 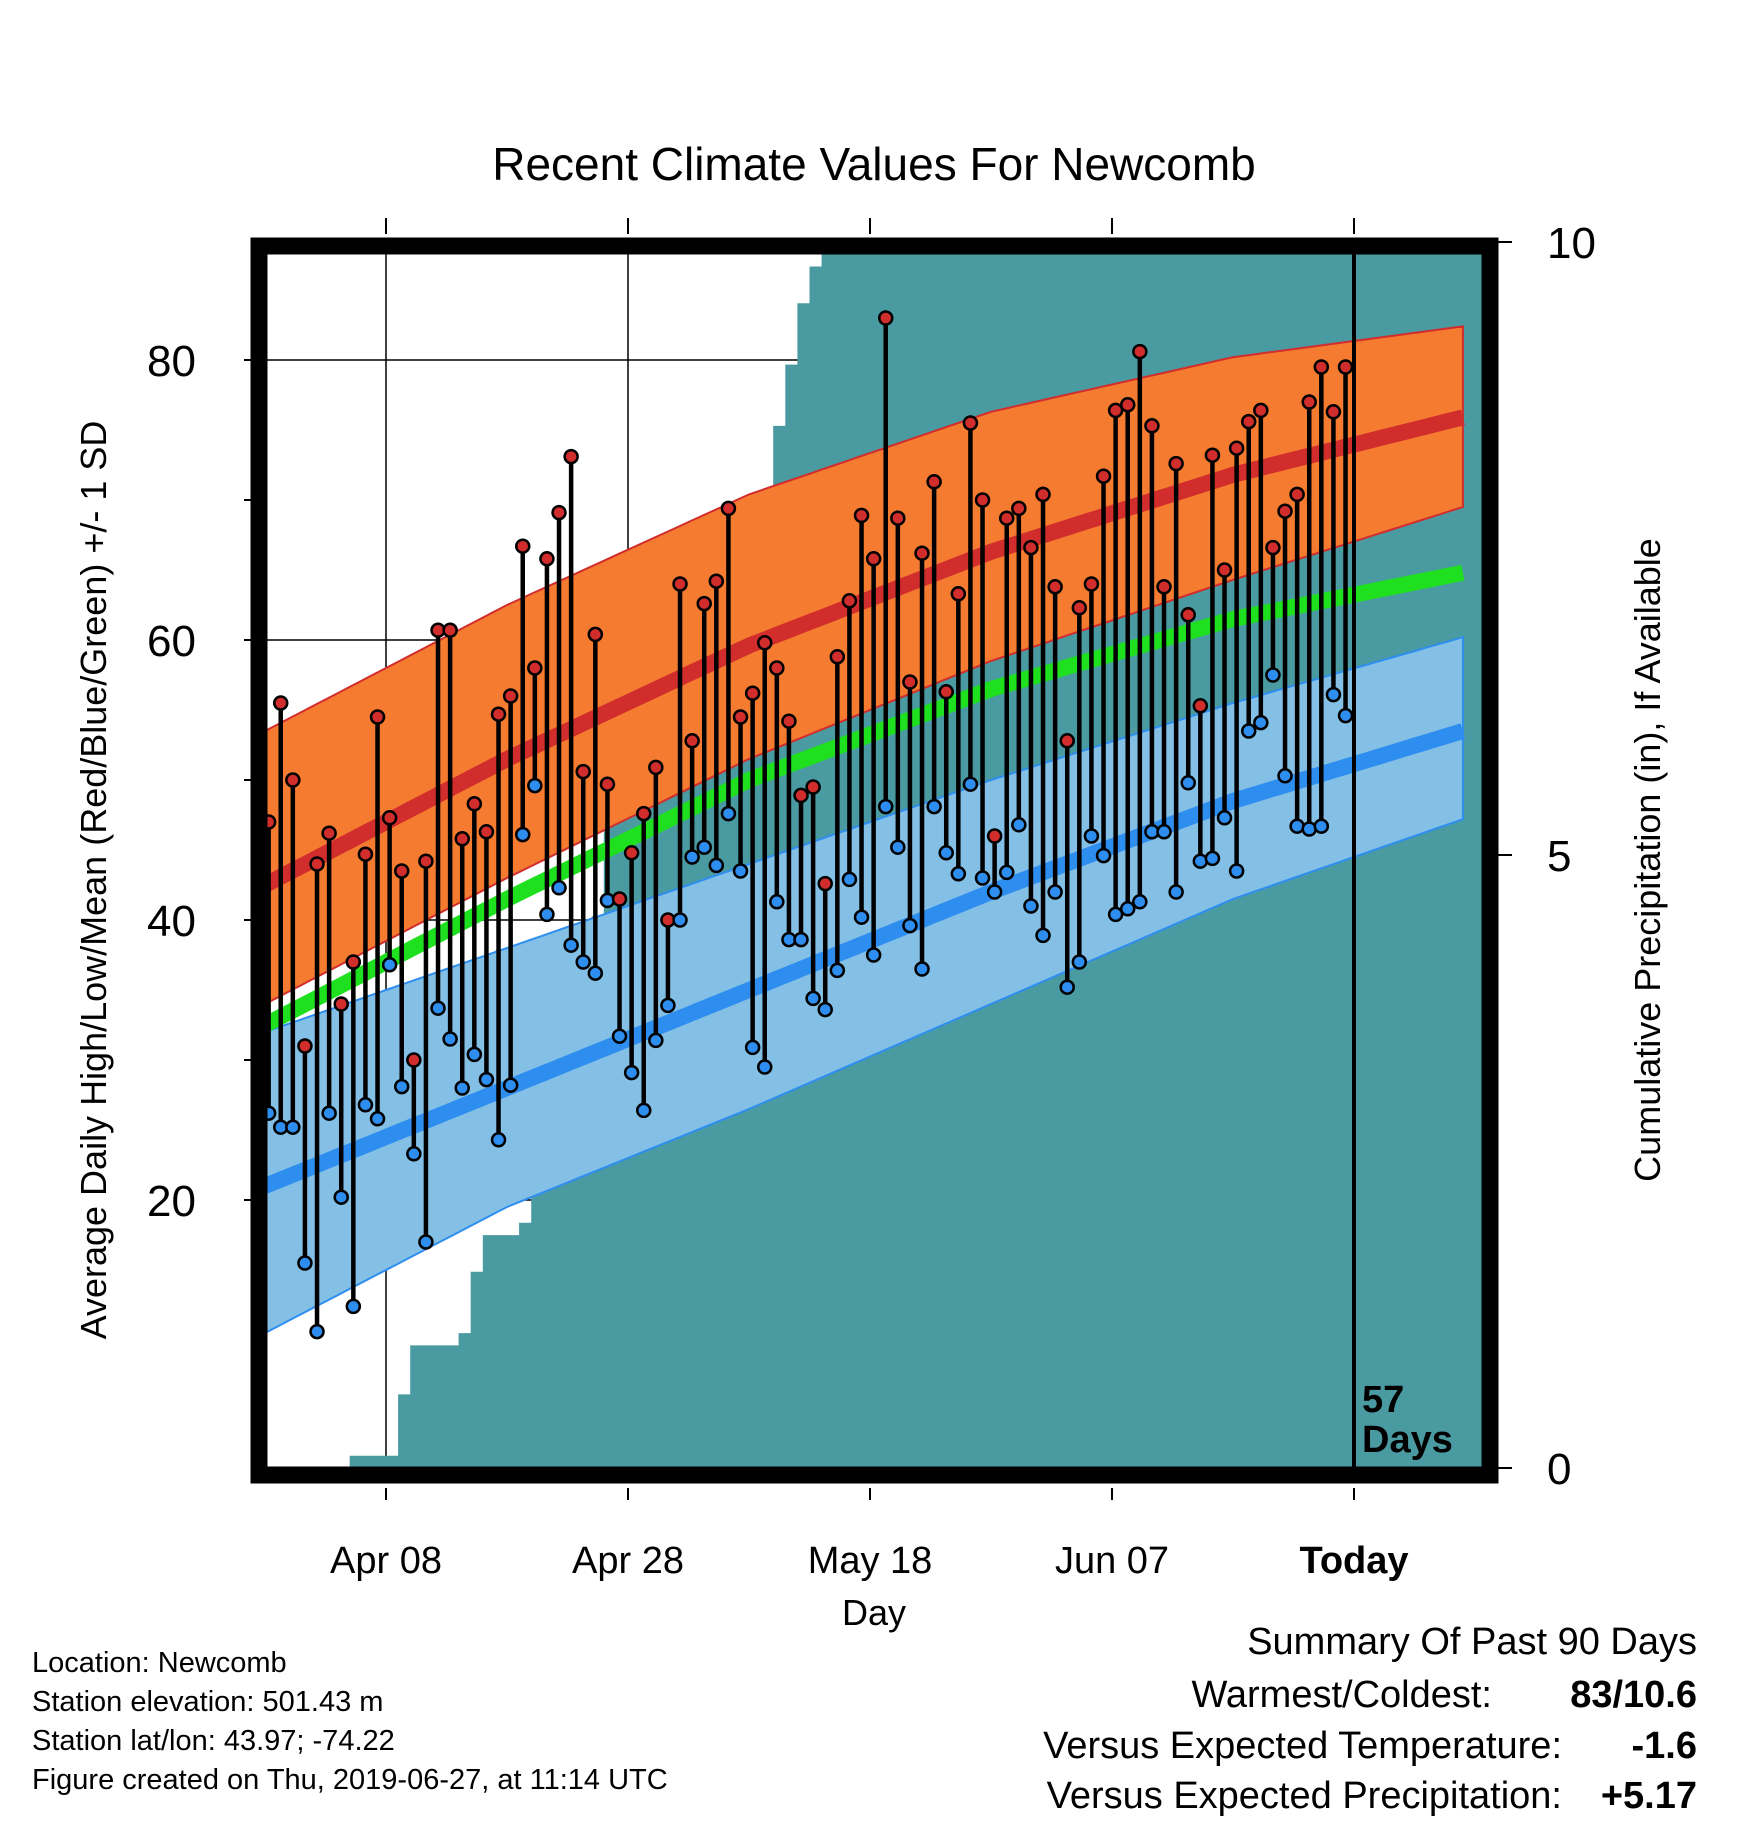 What do you see at coordinates (628, 1561) in the screenshot?
I see `x-tick-label: Apr 28` at bounding box center [628, 1561].